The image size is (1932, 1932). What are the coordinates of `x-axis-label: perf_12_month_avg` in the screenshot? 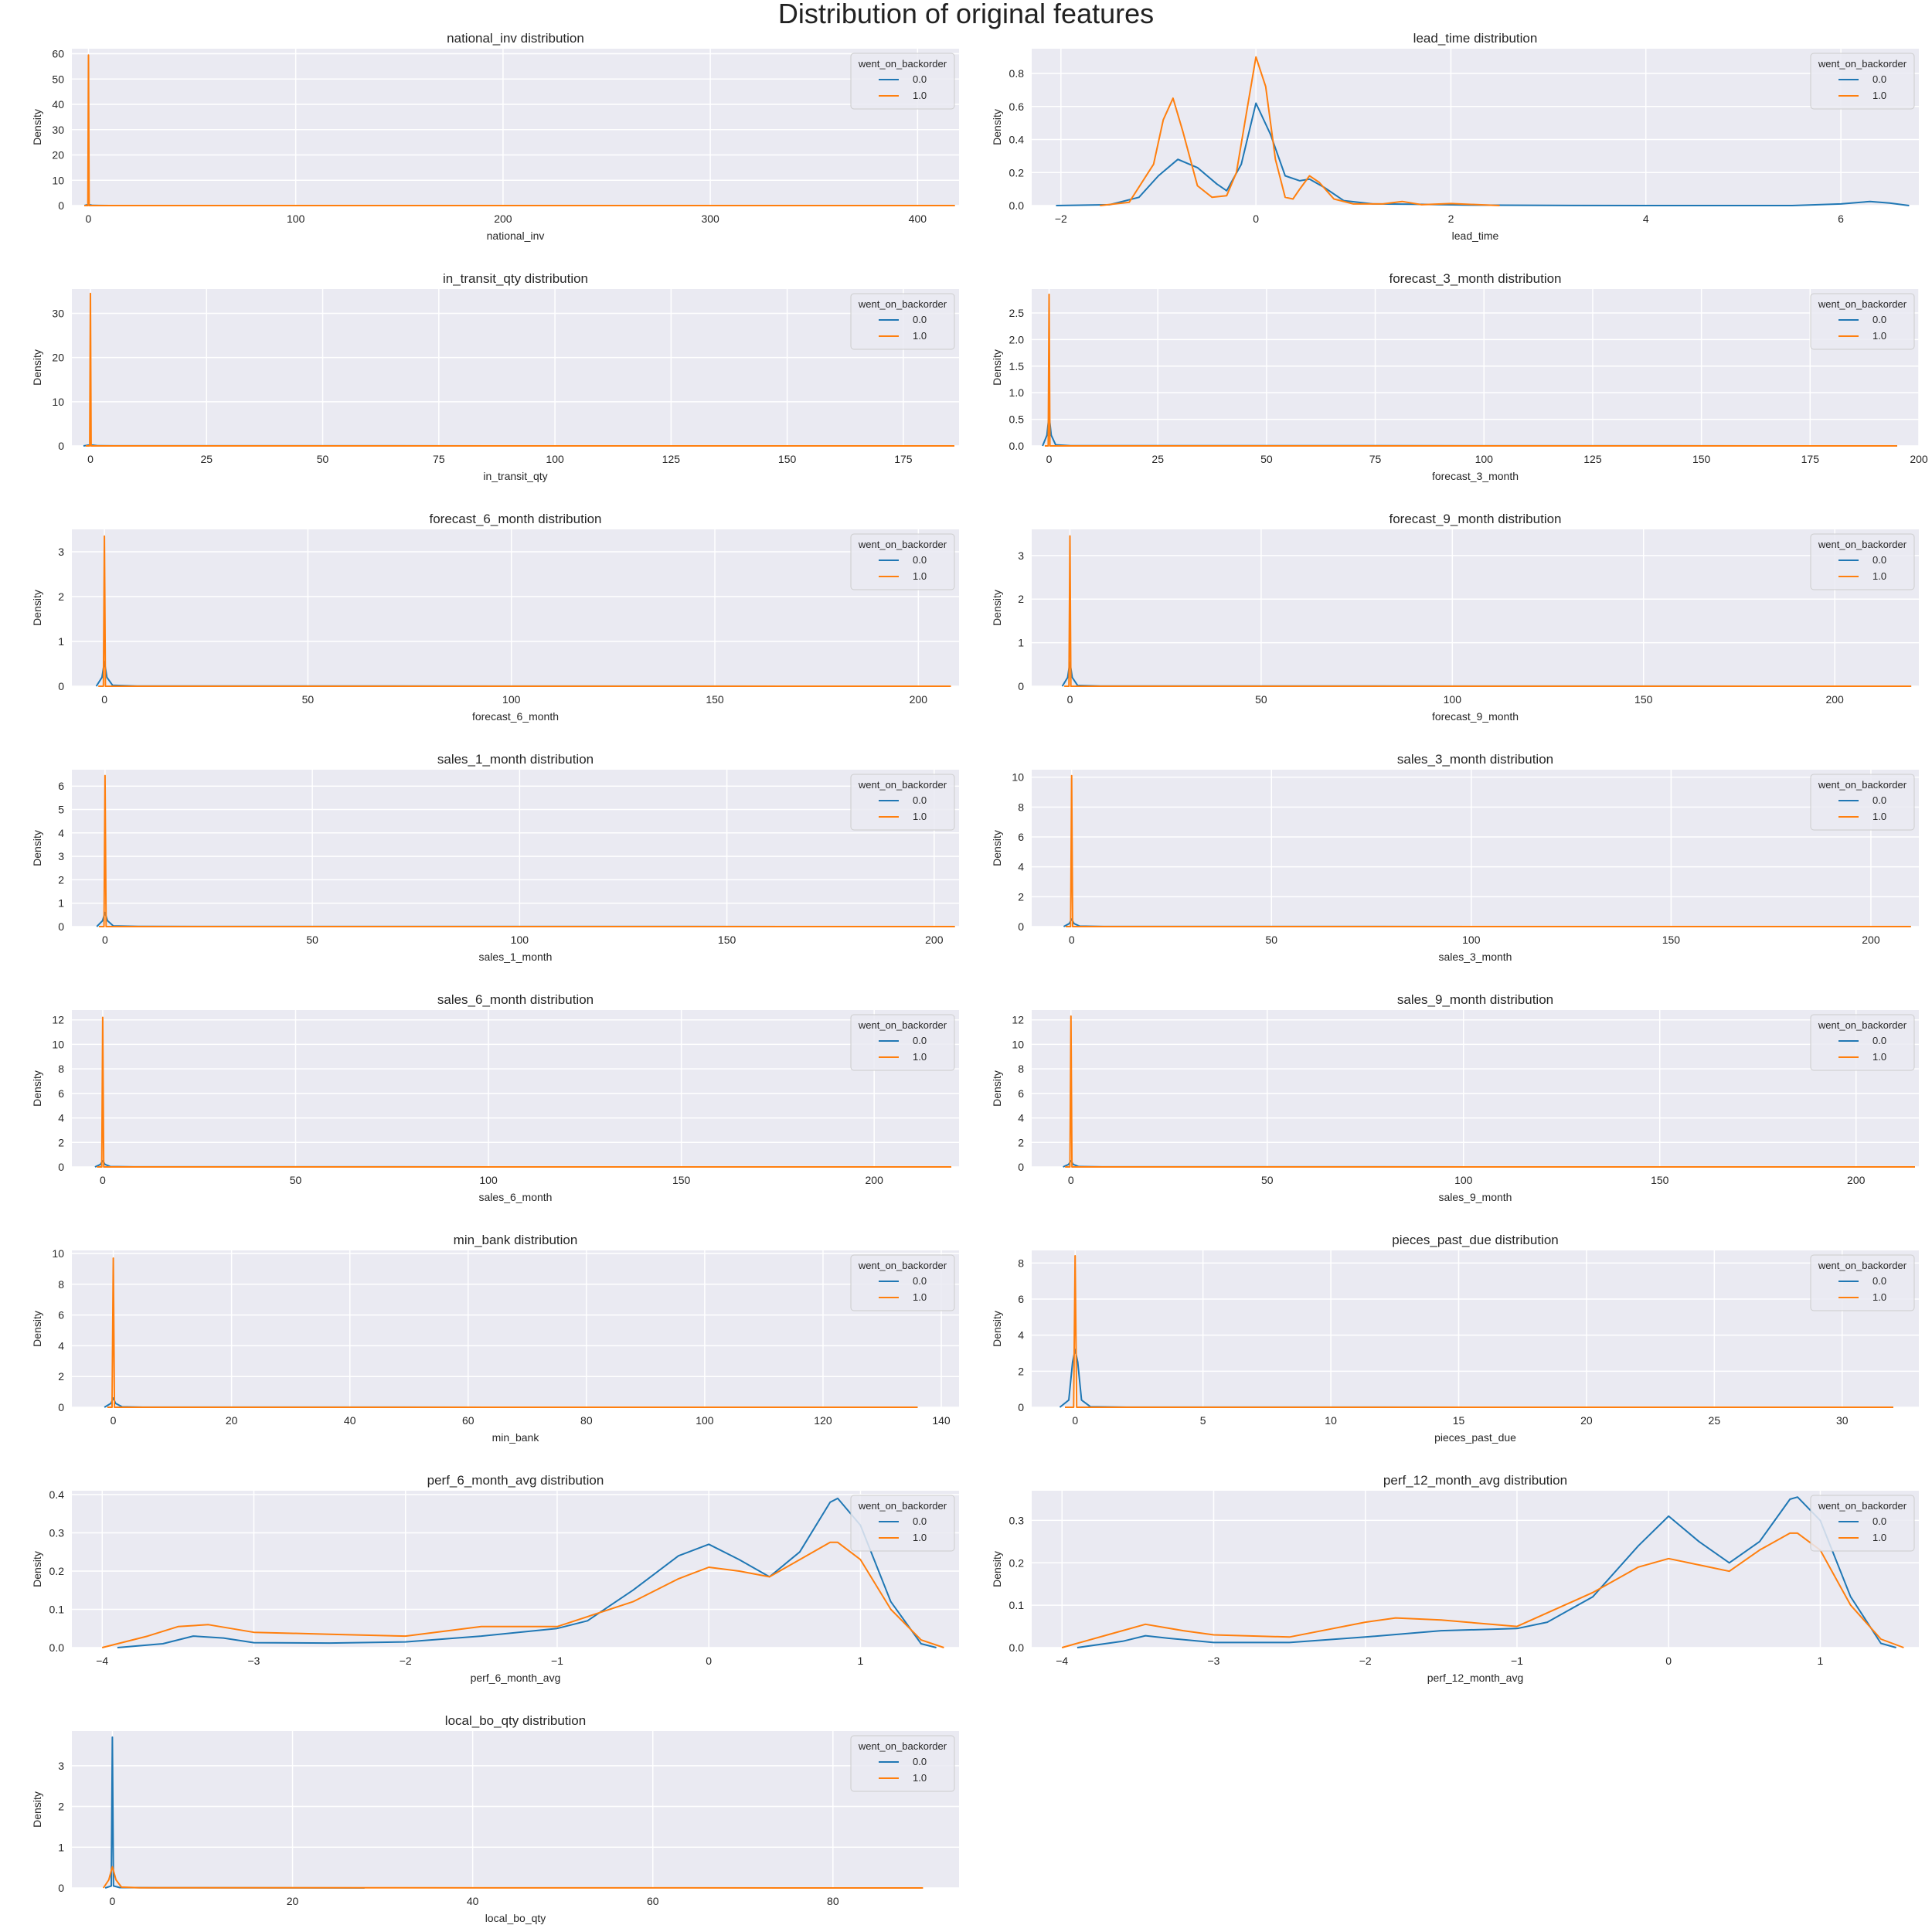 It's located at (1476, 1678).